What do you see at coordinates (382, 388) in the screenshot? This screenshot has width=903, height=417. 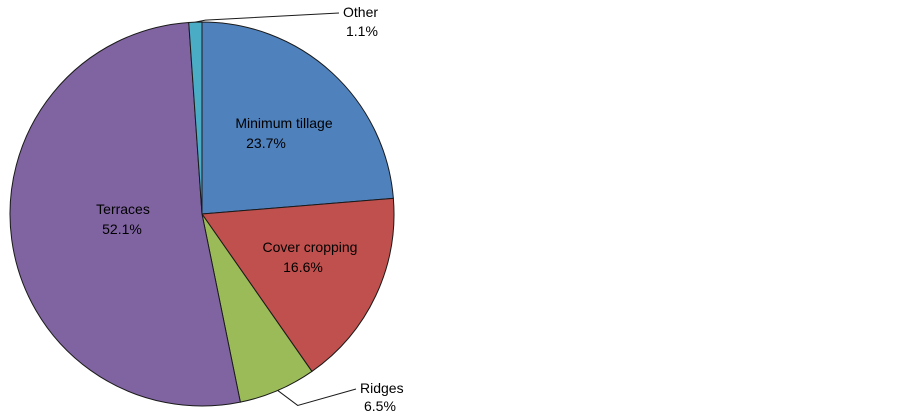 I see `label-ridges-name: Ridges` at bounding box center [382, 388].